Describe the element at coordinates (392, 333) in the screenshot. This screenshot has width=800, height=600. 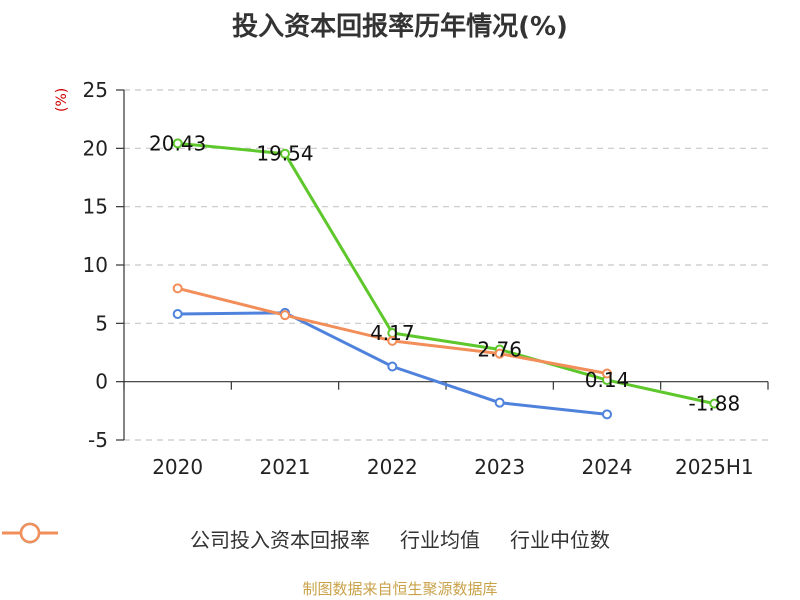
I see `data-label: 4.17` at that location.